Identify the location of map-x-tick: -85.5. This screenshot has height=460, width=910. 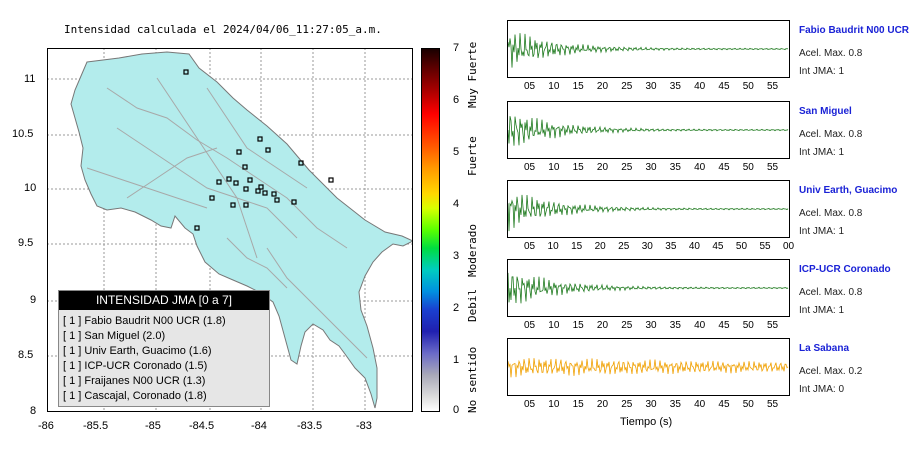
(96, 426).